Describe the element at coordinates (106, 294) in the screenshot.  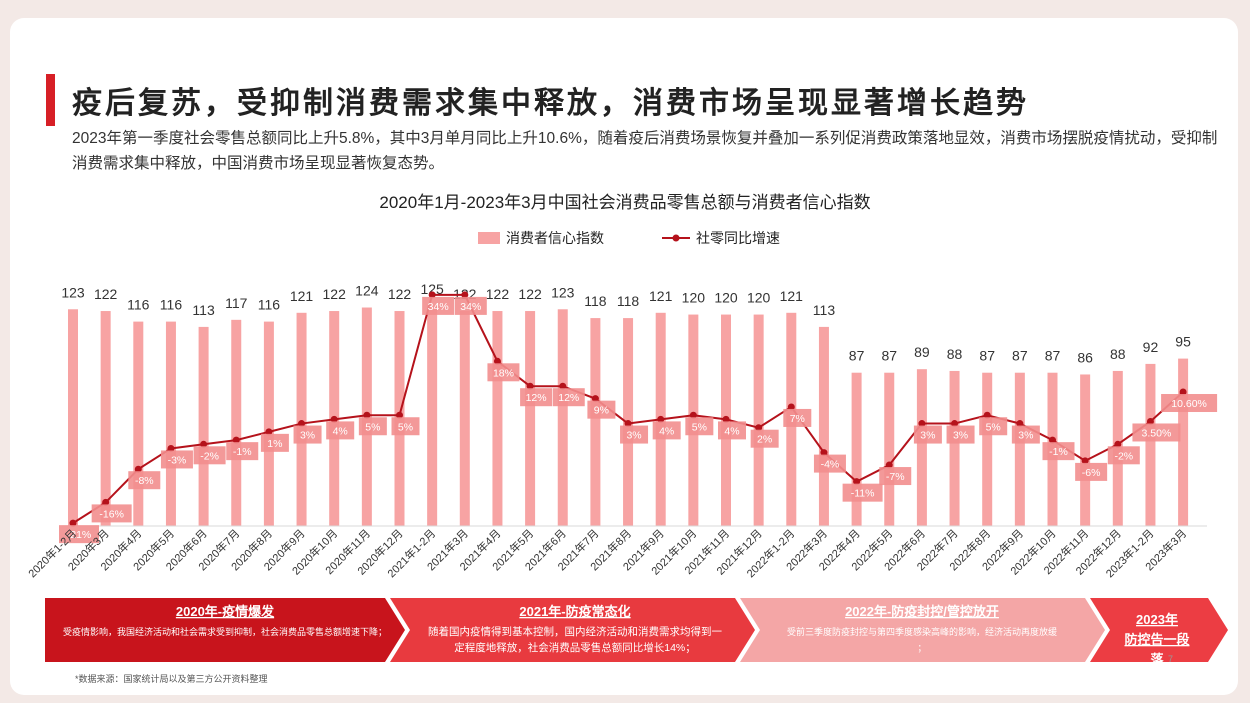
I see `bar-value-label: 122` at that location.